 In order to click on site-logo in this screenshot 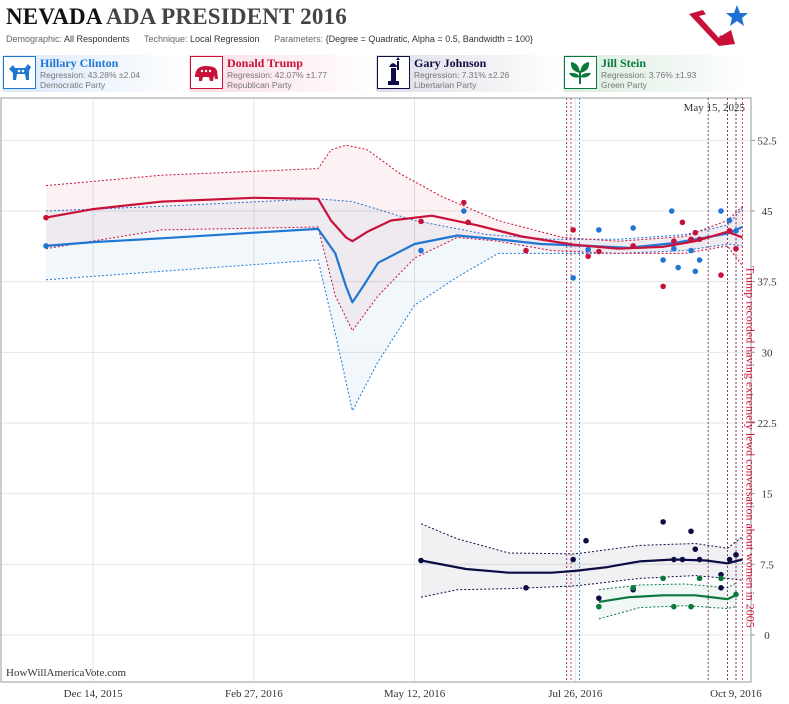, I will do `click(718, 25)`.